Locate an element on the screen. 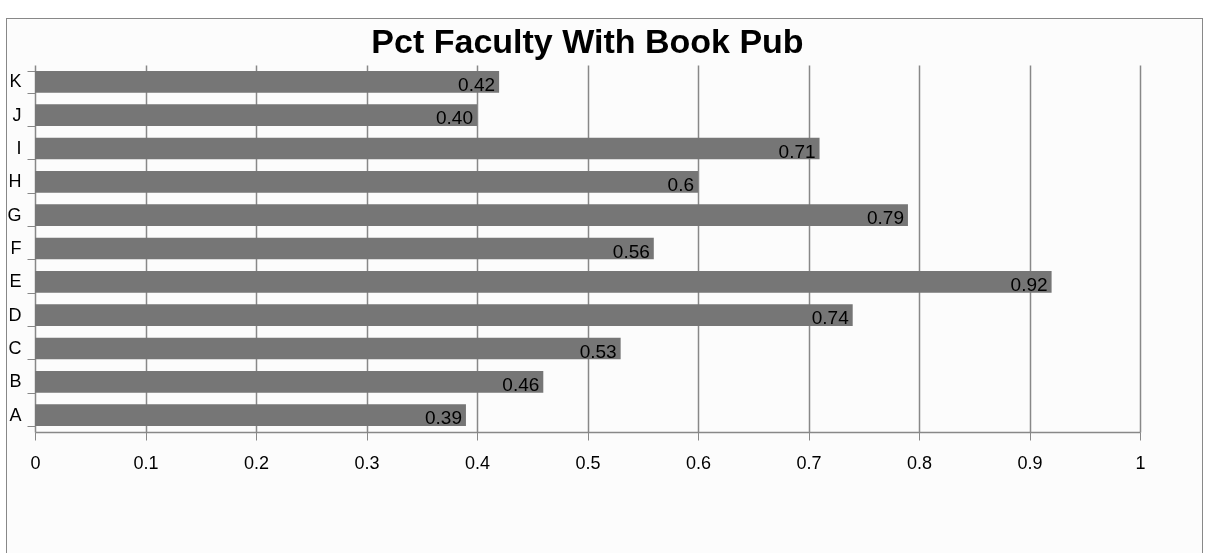 Image resolution: width=1209 pixels, height=553 pixels. x-tick-label: 0.4 is located at coordinates (477, 462).